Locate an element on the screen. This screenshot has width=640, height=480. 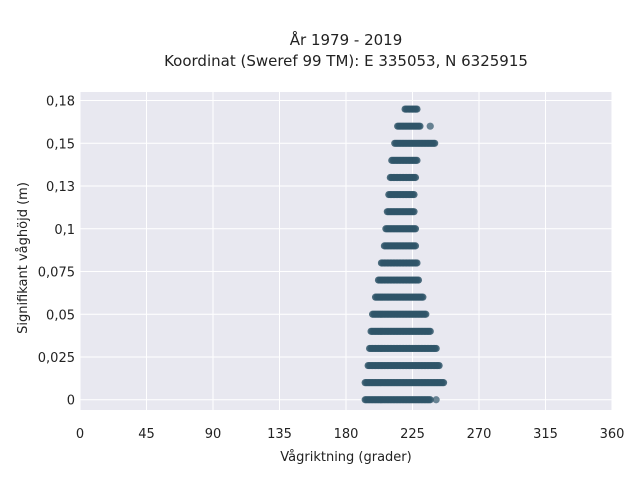
y-tick-label: 0,025 is located at coordinates (56, 358).